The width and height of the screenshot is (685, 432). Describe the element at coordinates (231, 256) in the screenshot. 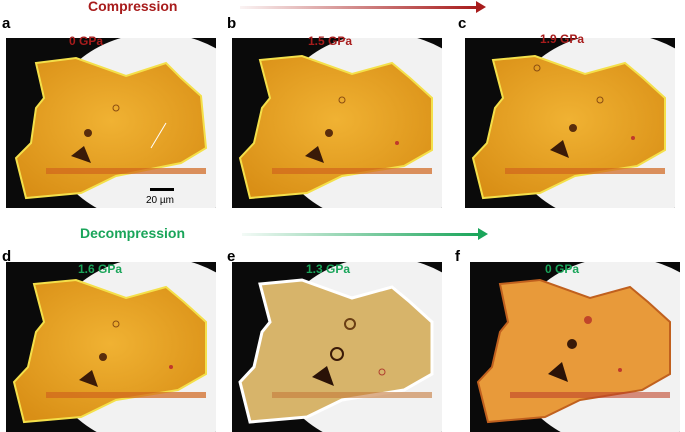

I see `panel-letter-e: e` at that location.